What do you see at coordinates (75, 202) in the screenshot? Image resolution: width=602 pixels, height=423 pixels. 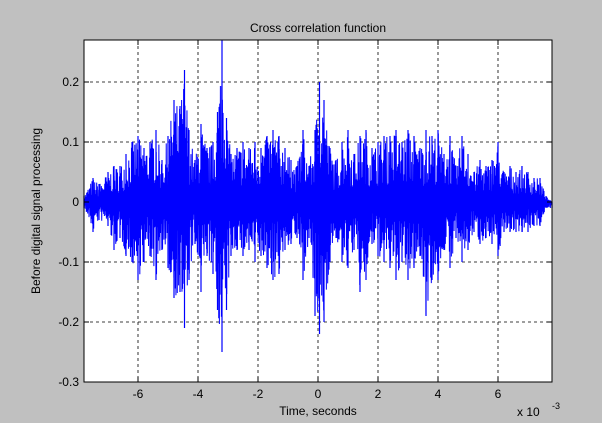 I see `y-tick-label: 0` at bounding box center [75, 202].